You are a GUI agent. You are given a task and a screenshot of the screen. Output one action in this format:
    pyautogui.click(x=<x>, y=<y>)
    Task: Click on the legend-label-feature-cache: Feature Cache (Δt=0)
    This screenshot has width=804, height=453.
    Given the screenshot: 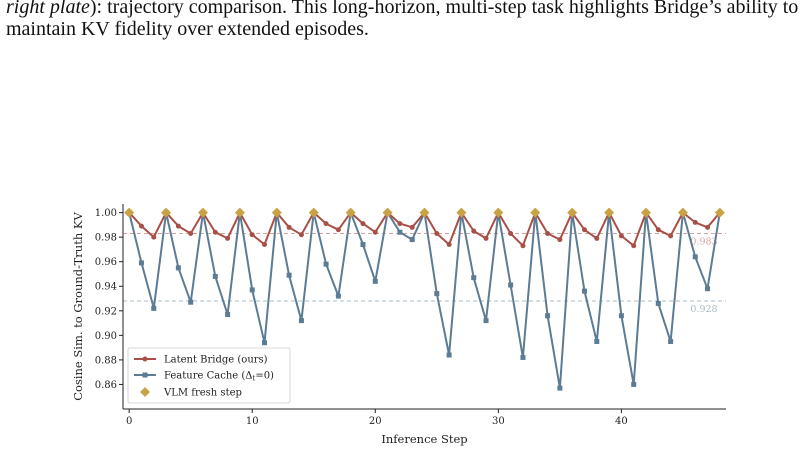 What is the action you would take?
    pyautogui.click(x=219, y=377)
    